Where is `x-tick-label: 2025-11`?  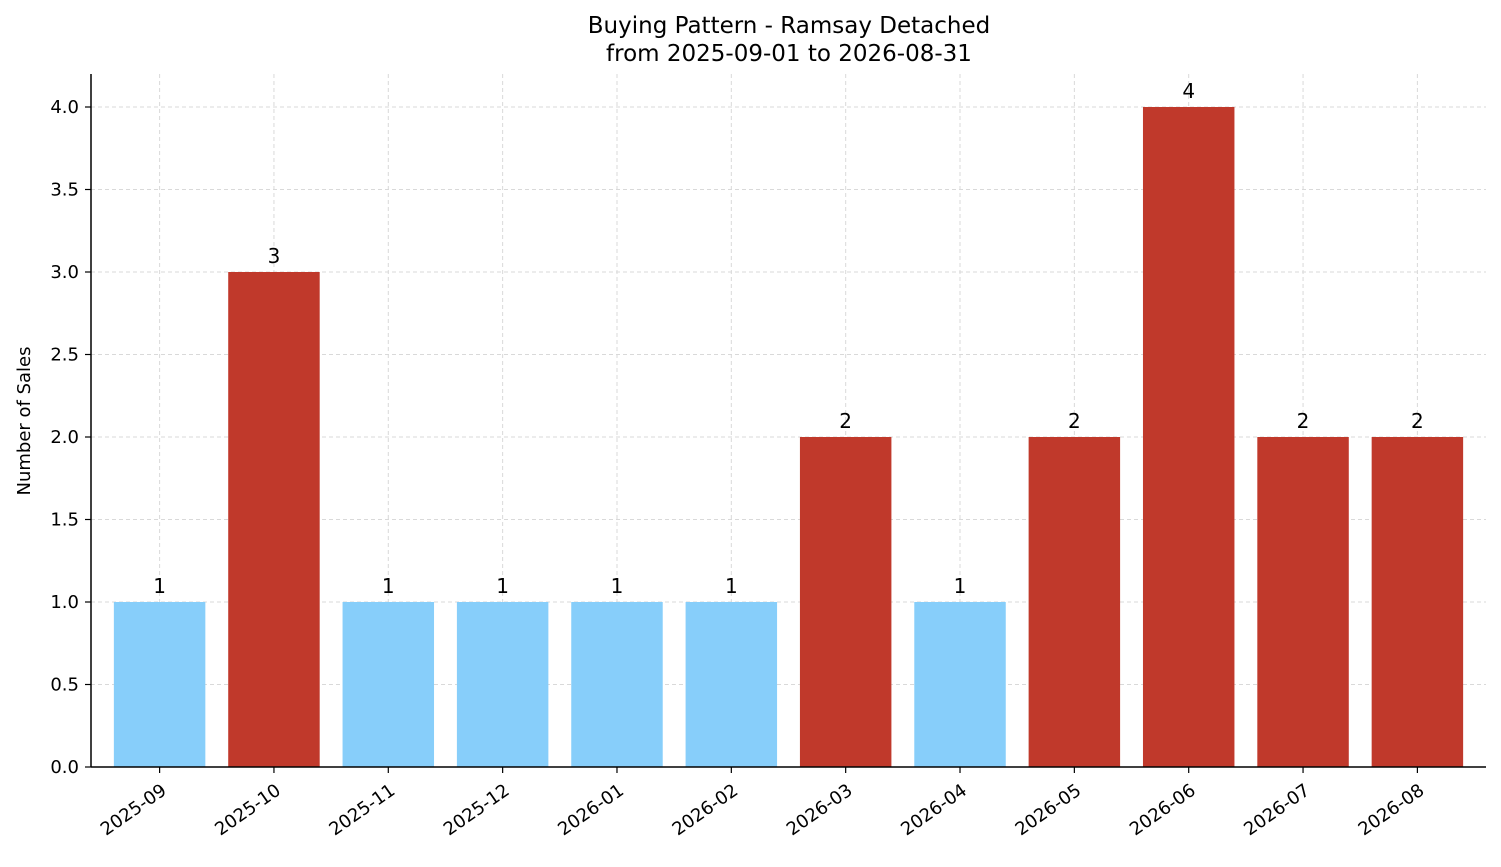
x-tick-label: 2025-11 is located at coordinates (363, 810).